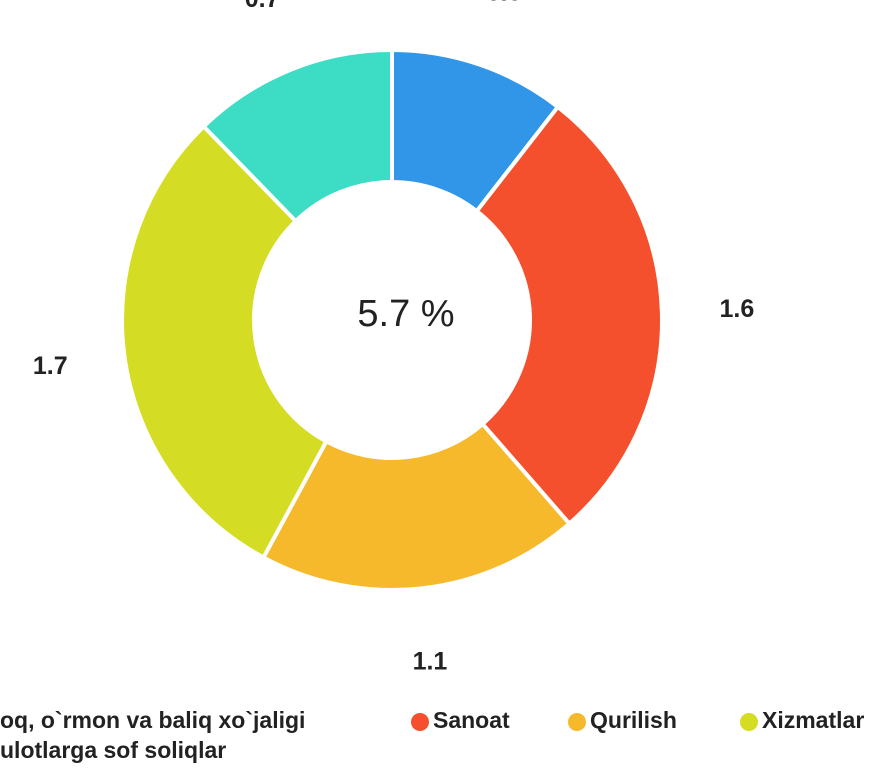  Describe the element at coordinates (633, 720) in the screenshot. I see `legend-label: Qurilish` at that location.